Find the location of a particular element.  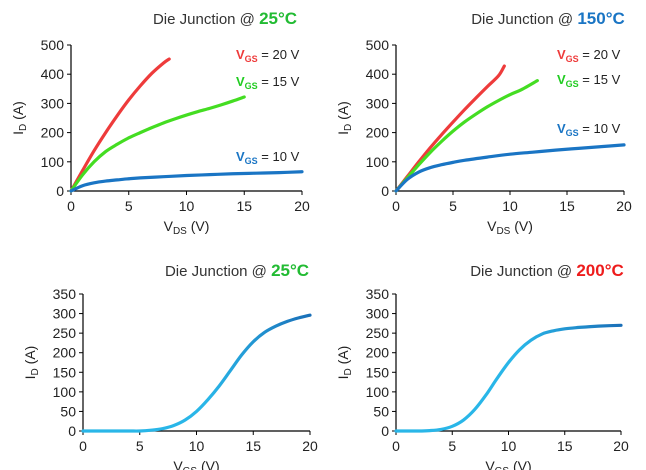

chart-title: Die Junction @ 200°C is located at coordinates (547, 270).